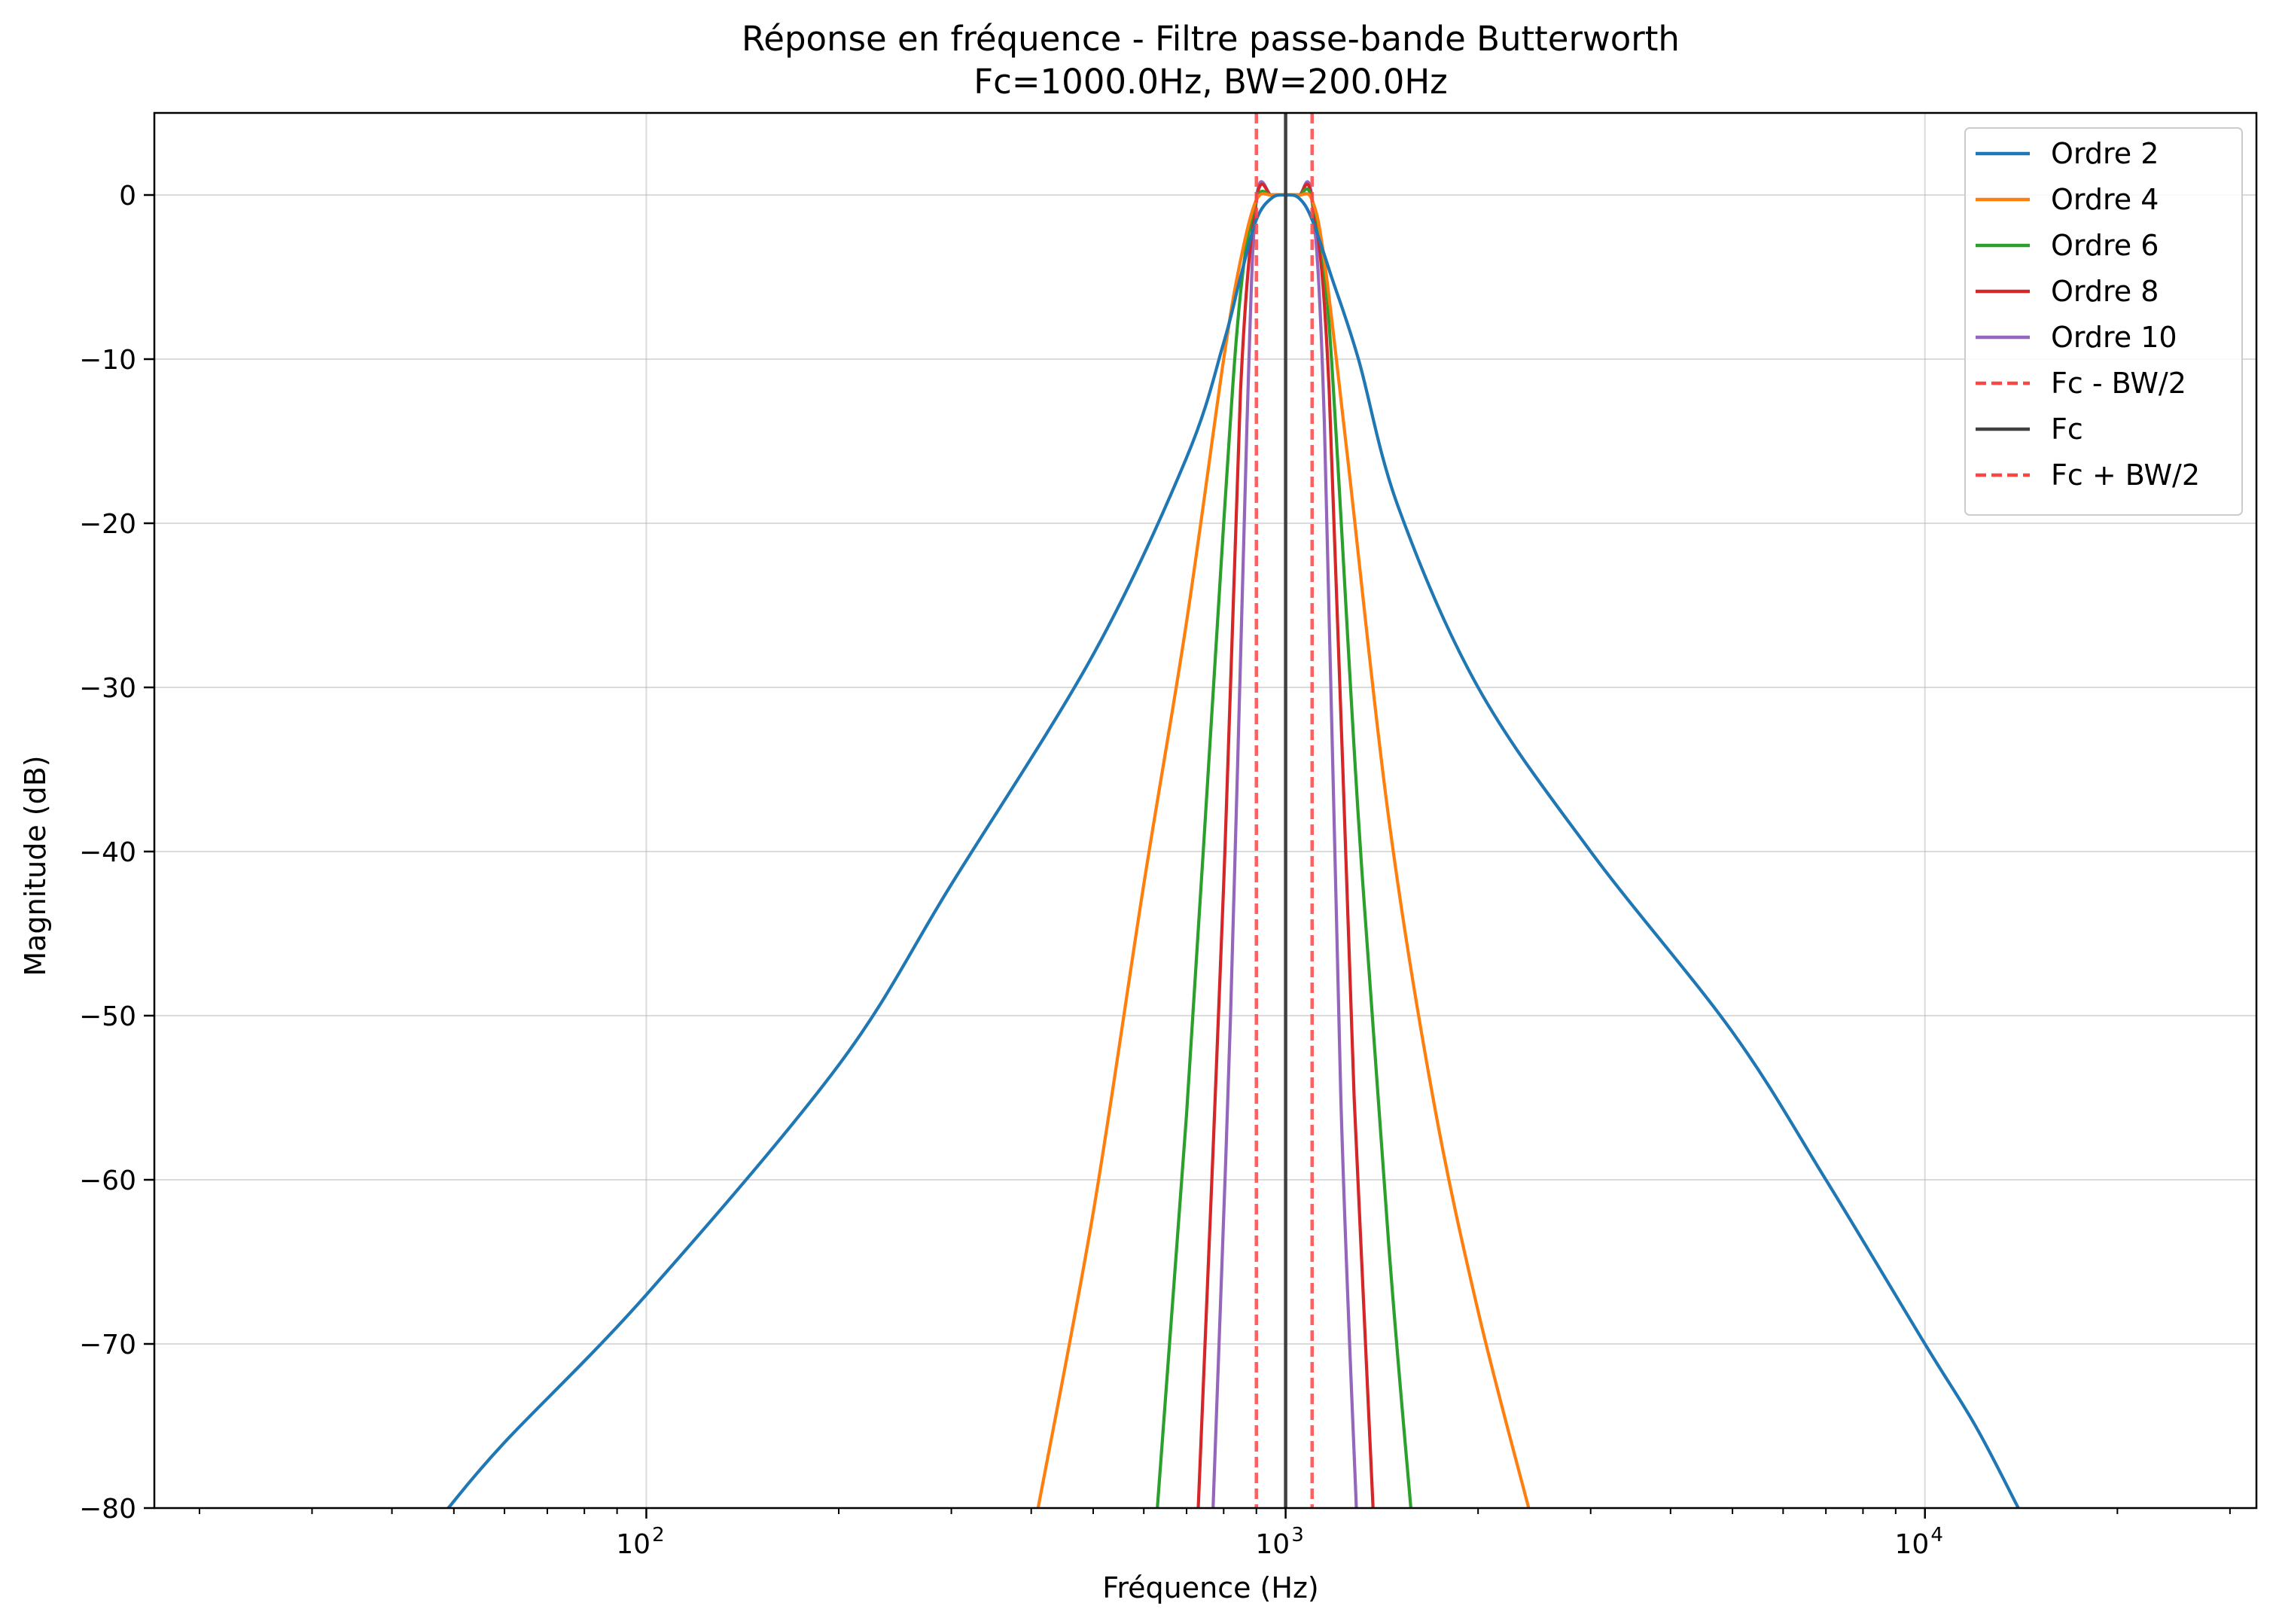 This screenshot has width=2276, height=1624. What do you see at coordinates (107, 1016) in the screenshot?
I see `y-tick-label: −50` at bounding box center [107, 1016].